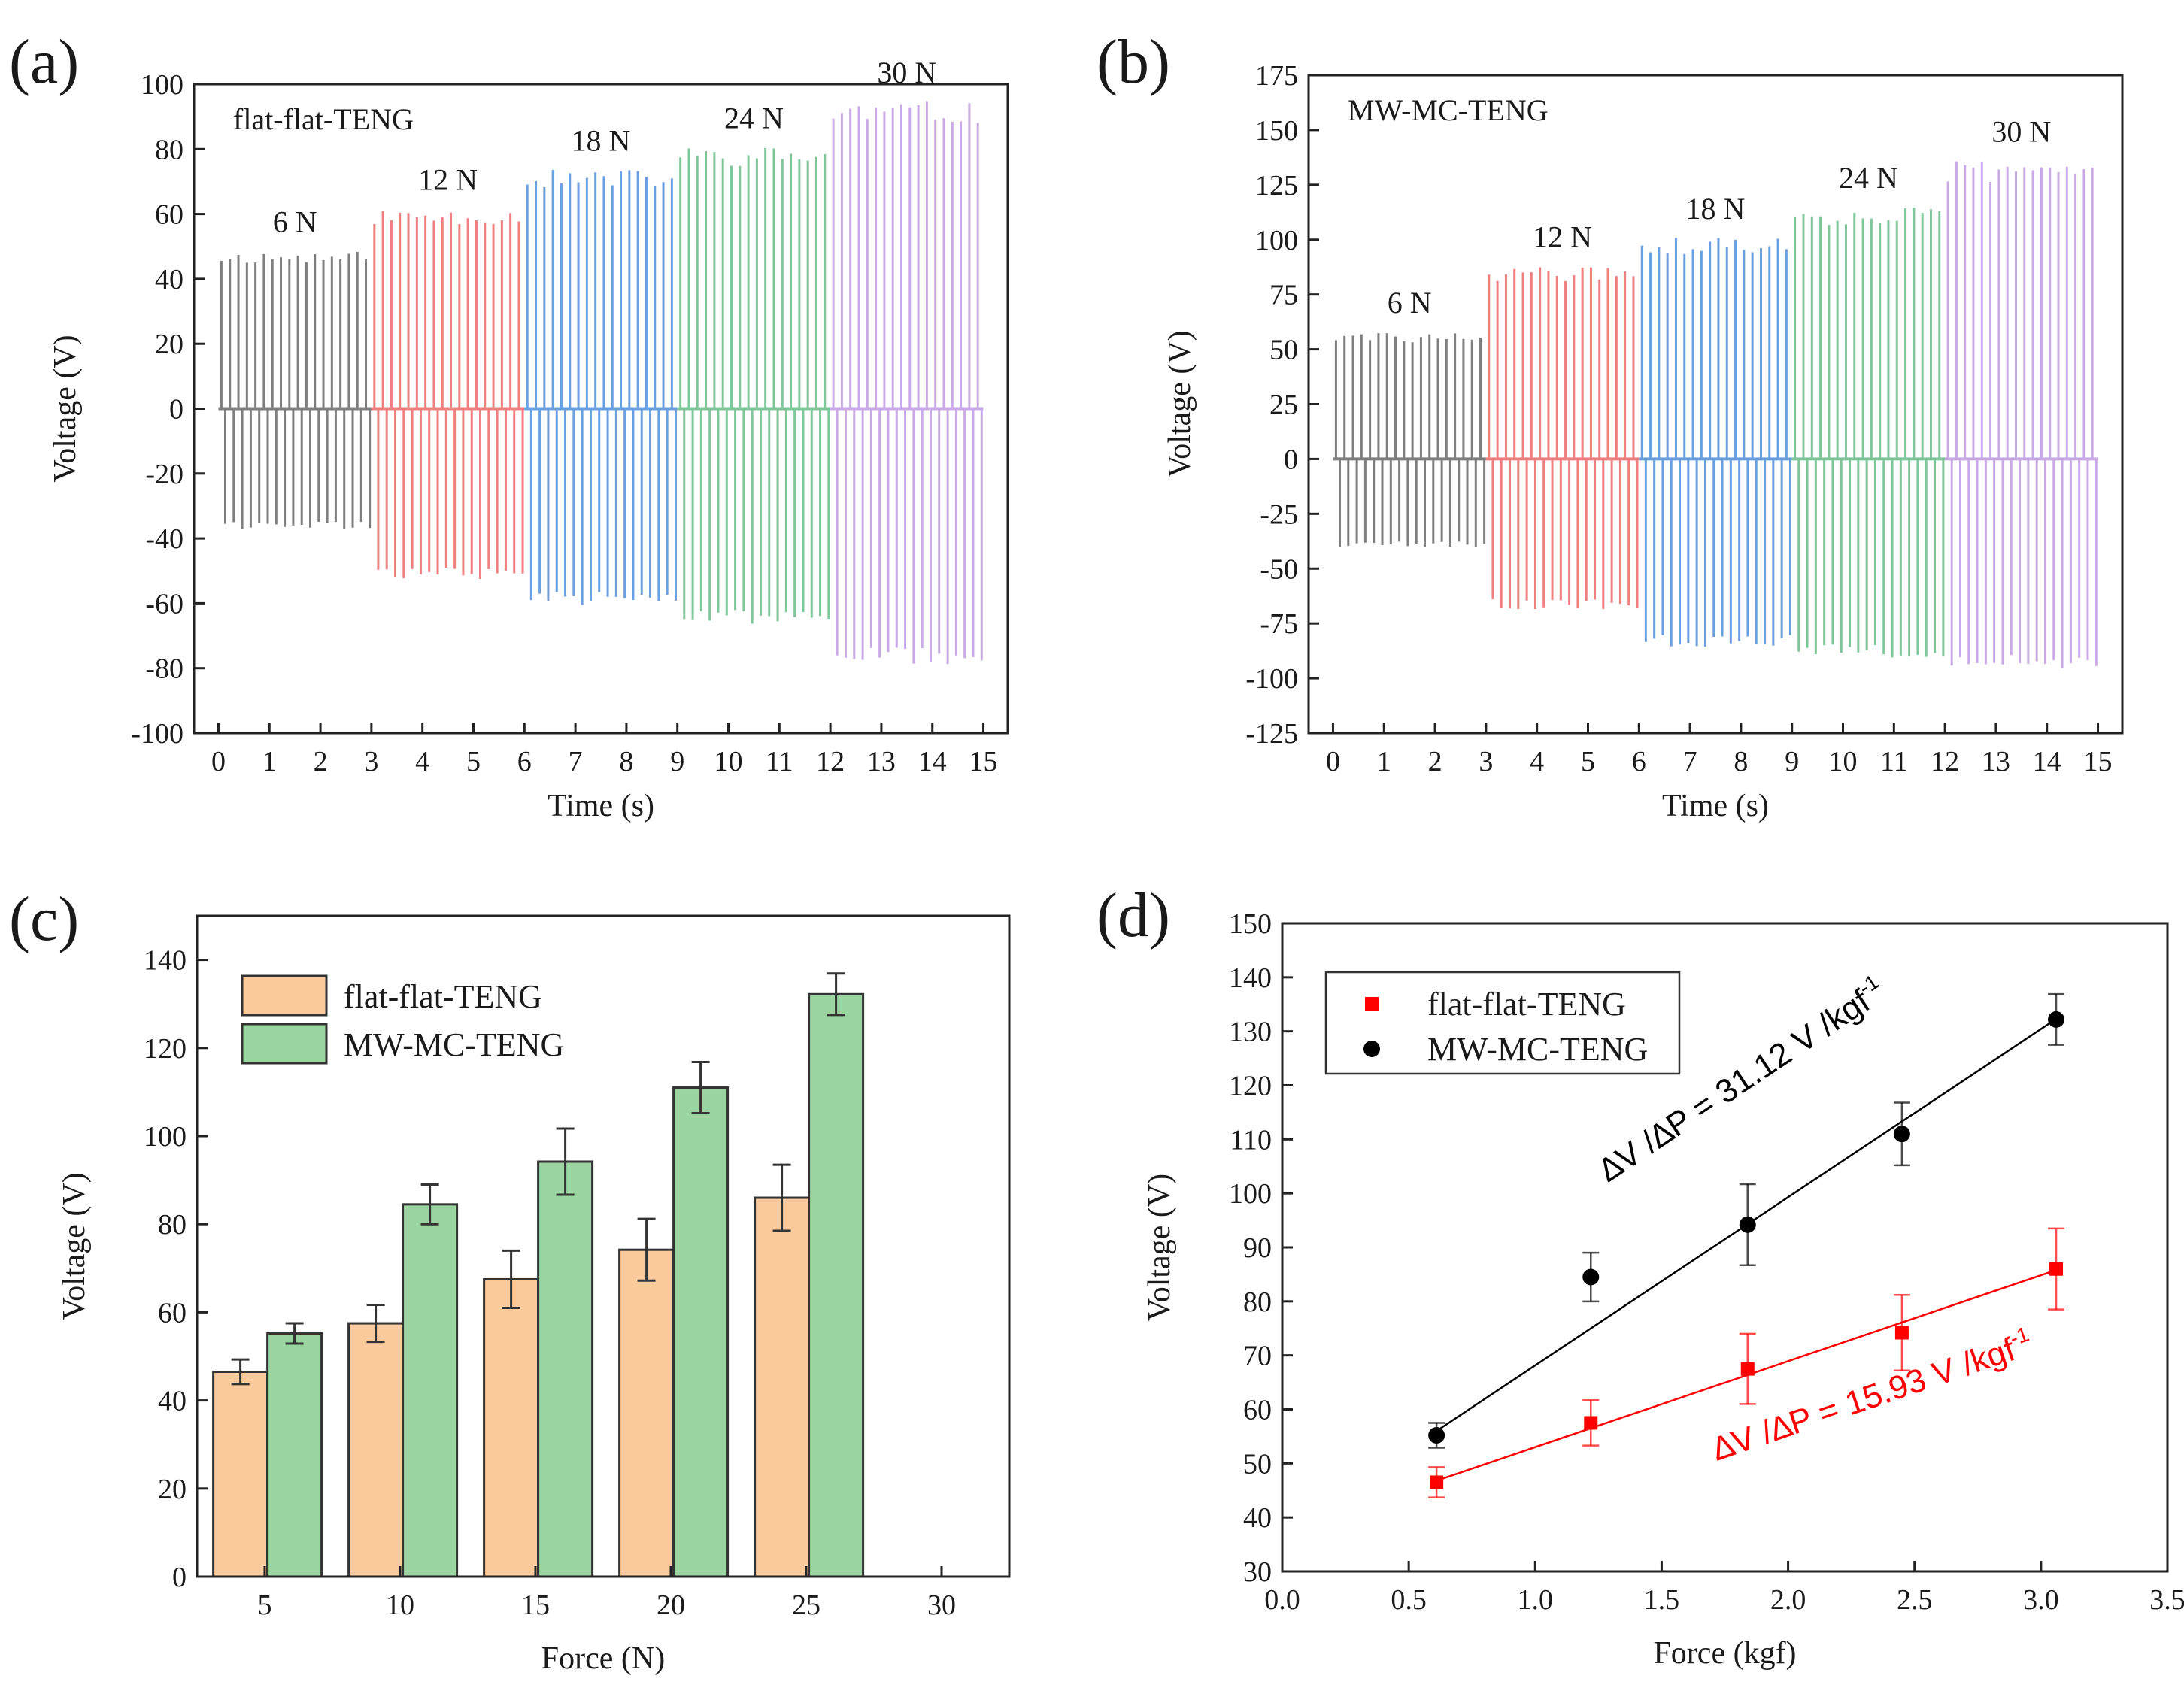 This screenshot has height=1706, width=2184. I want to click on y-tick-label: 20, so click(172, 1489).